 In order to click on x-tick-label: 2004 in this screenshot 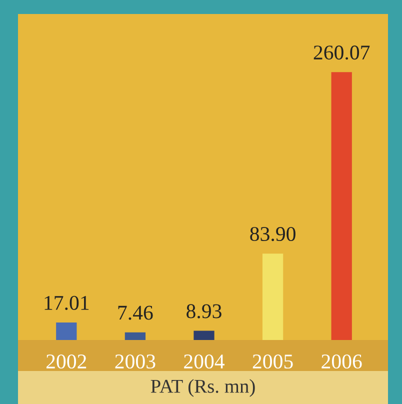, I will do `click(204, 361)`.